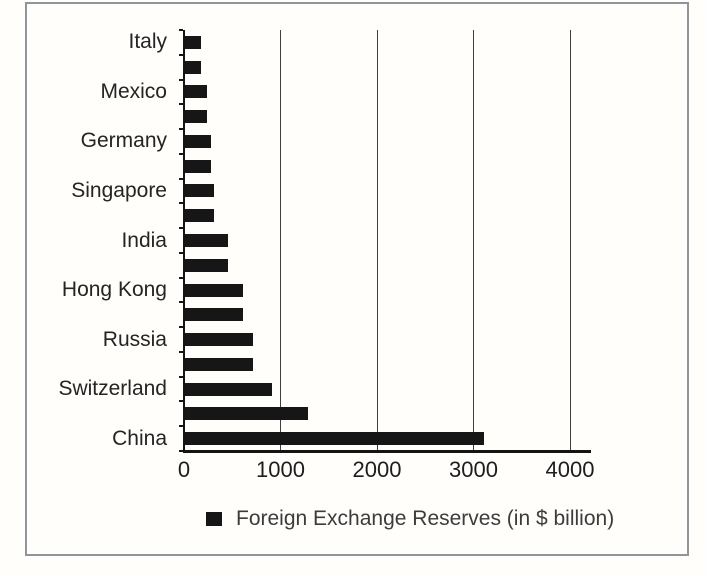  I want to click on x-axis-line, so click(387, 451).